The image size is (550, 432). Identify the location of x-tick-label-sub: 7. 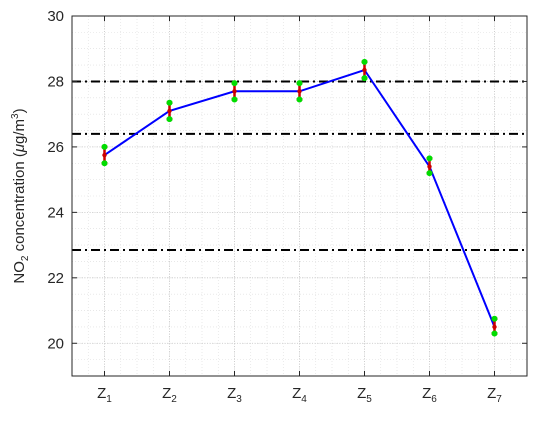
(499, 399).